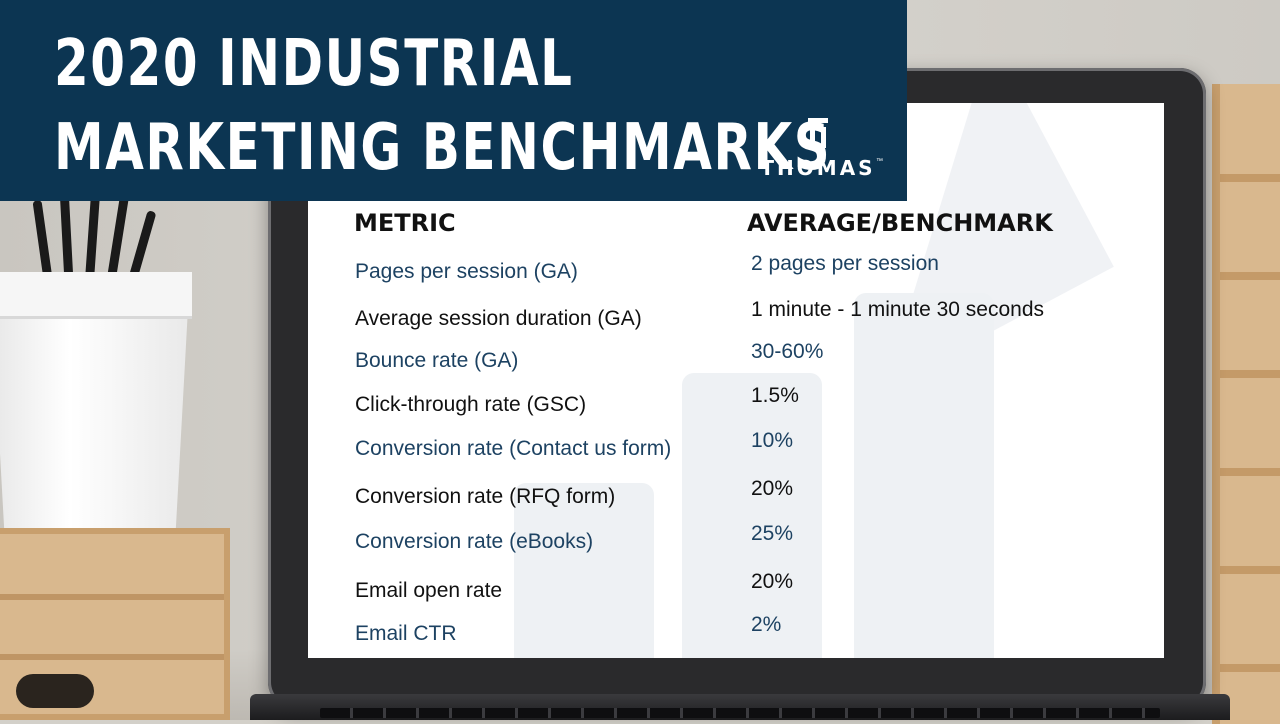 Image resolution: width=1280 pixels, height=724 pixels. I want to click on benchmark-column-header: AVERAGE/BENCHMARK, so click(900, 223).